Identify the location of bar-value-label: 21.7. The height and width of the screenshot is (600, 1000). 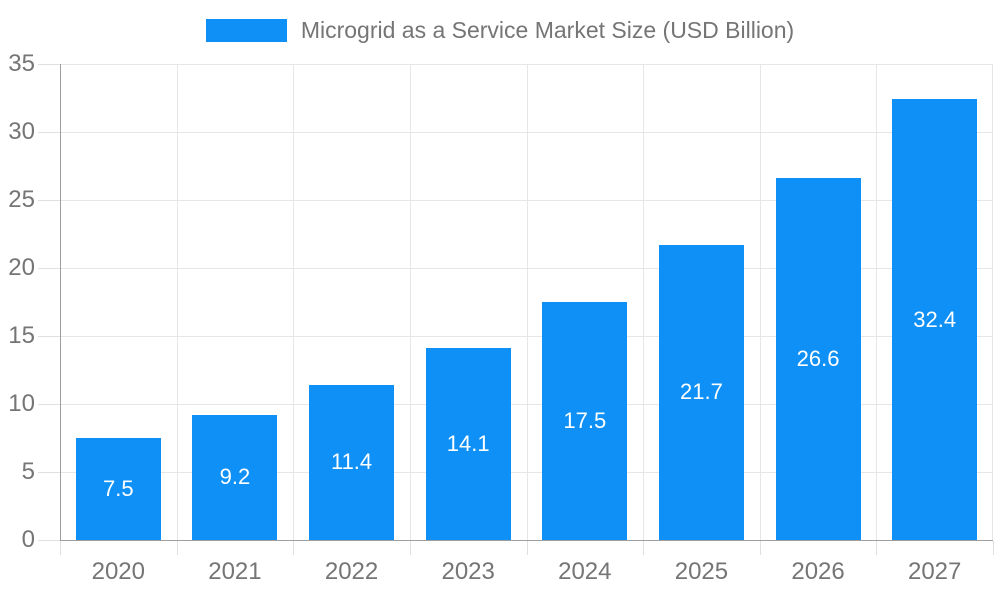
(701, 392).